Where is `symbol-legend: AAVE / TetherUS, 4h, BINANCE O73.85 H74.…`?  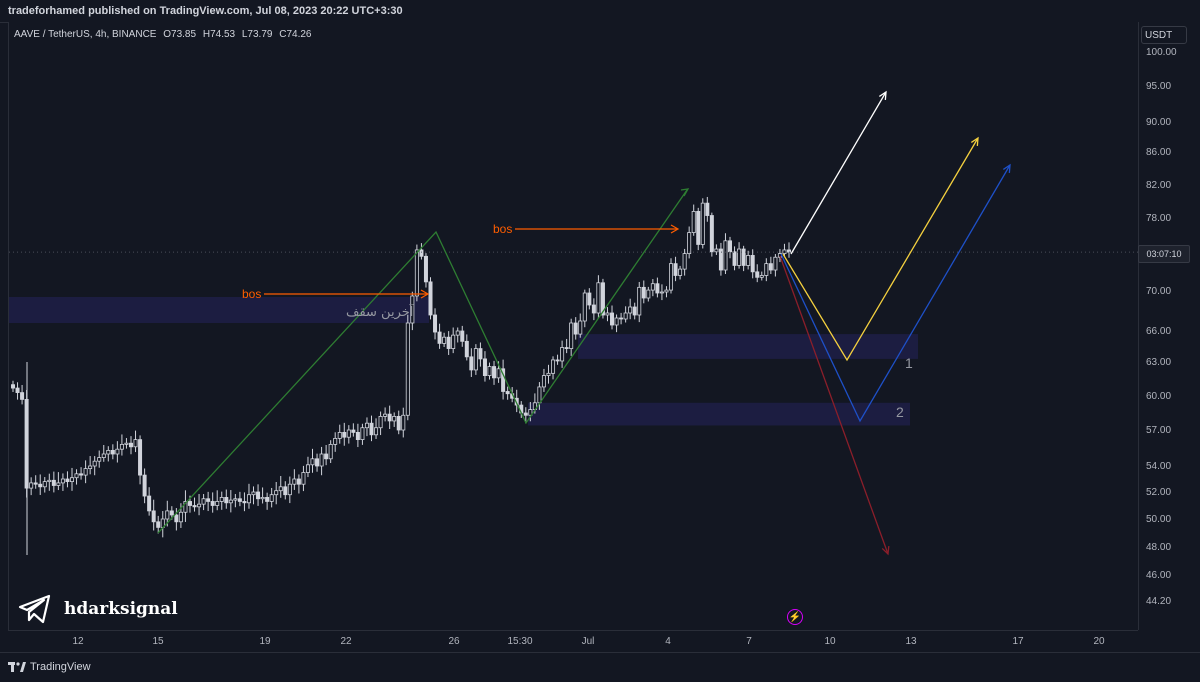 symbol-legend: AAVE / TetherUS, 4h, BINANCE O73.85 H74.… is located at coordinates (165, 34).